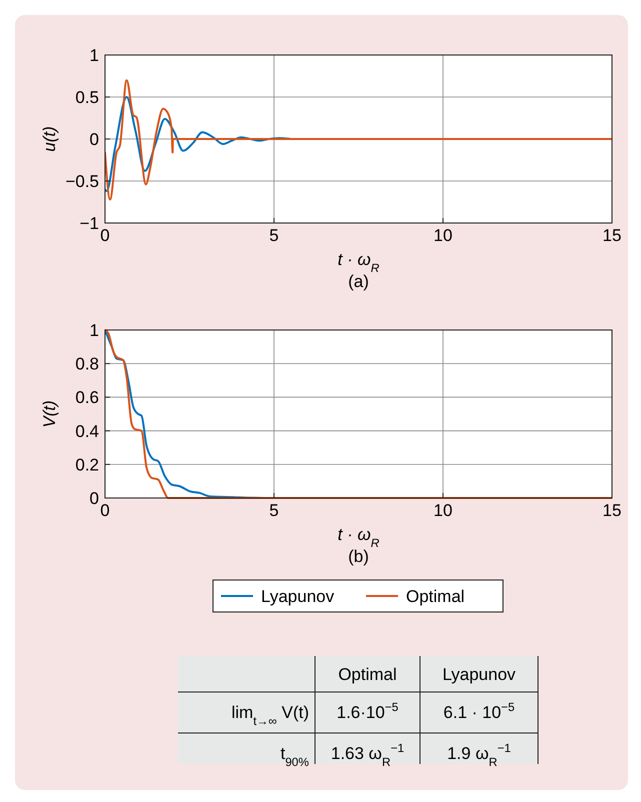 The height and width of the screenshot is (802, 641). I want to click on category-label: Lyapunov, so click(479, 674).